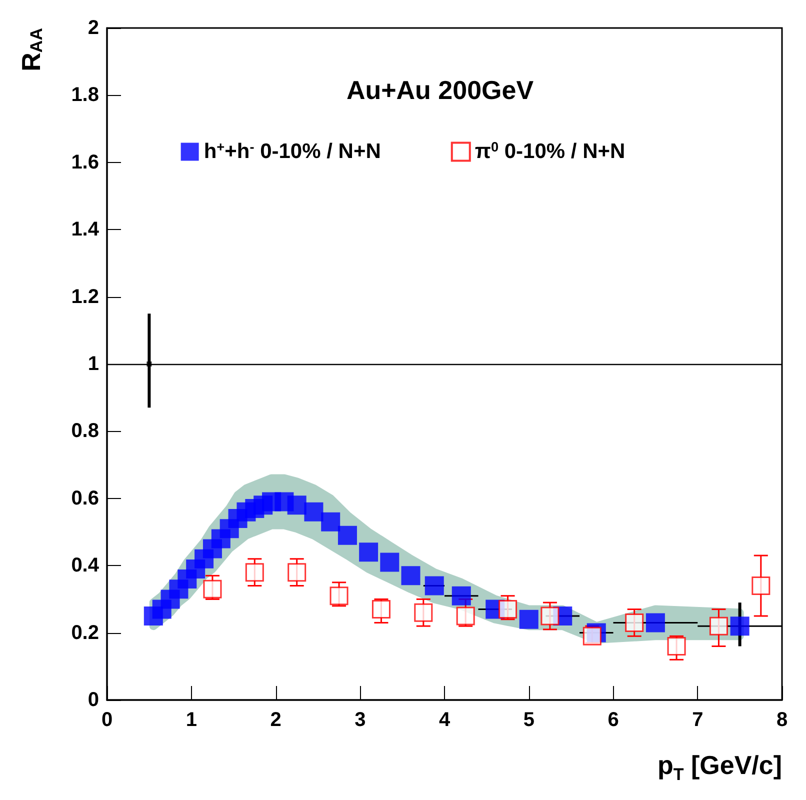 The image size is (806, 800). Describe the element at coordinates (85, 498) in the screenshot. I see `y-tick-label: 0.6` at that location.